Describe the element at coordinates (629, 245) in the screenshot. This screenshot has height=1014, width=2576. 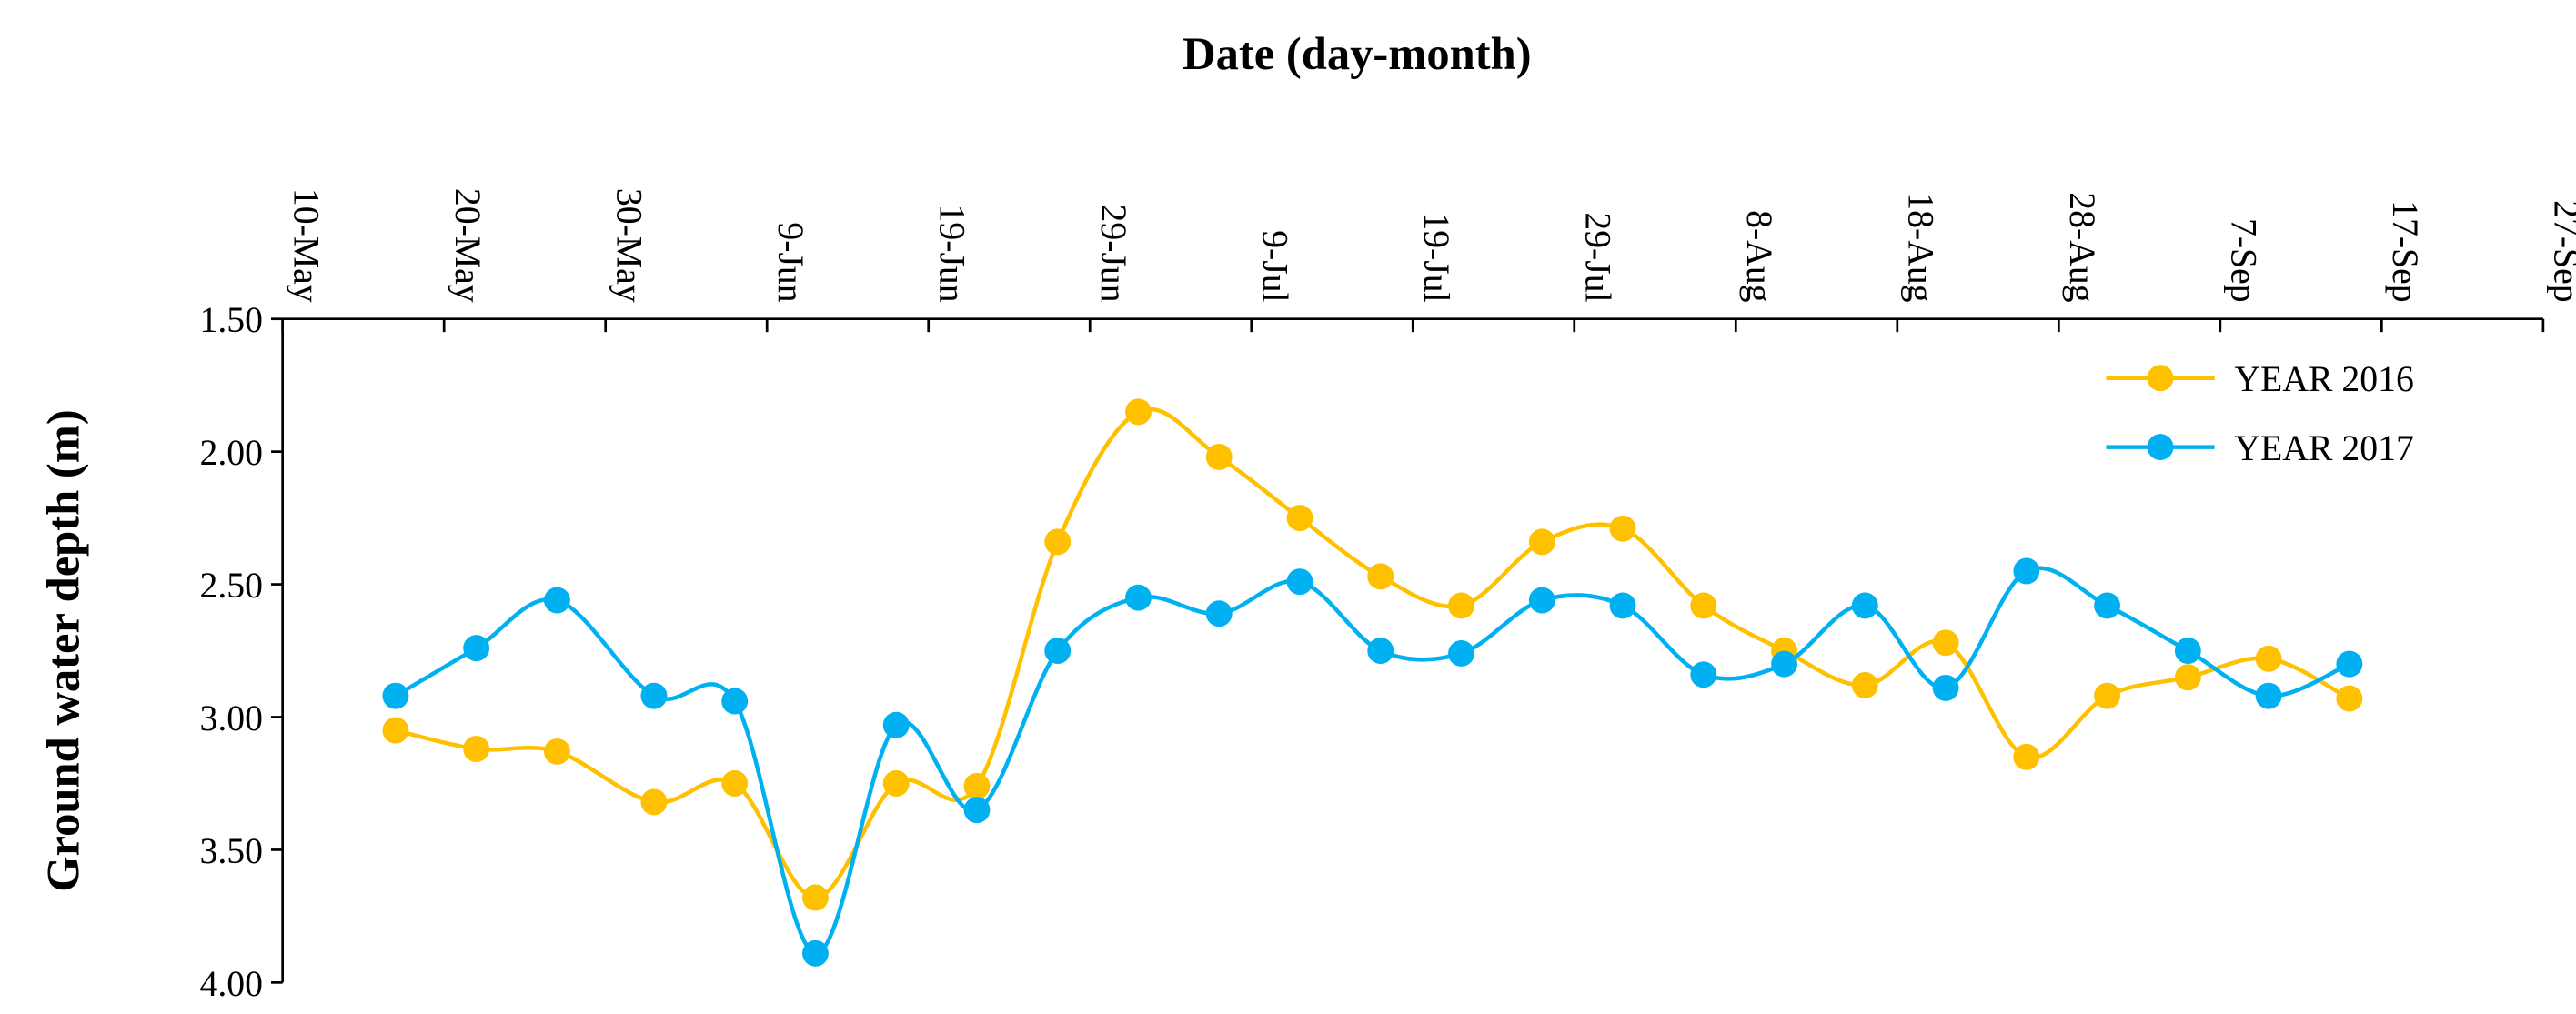
I see `x-tick-label: 30-May` at that location.